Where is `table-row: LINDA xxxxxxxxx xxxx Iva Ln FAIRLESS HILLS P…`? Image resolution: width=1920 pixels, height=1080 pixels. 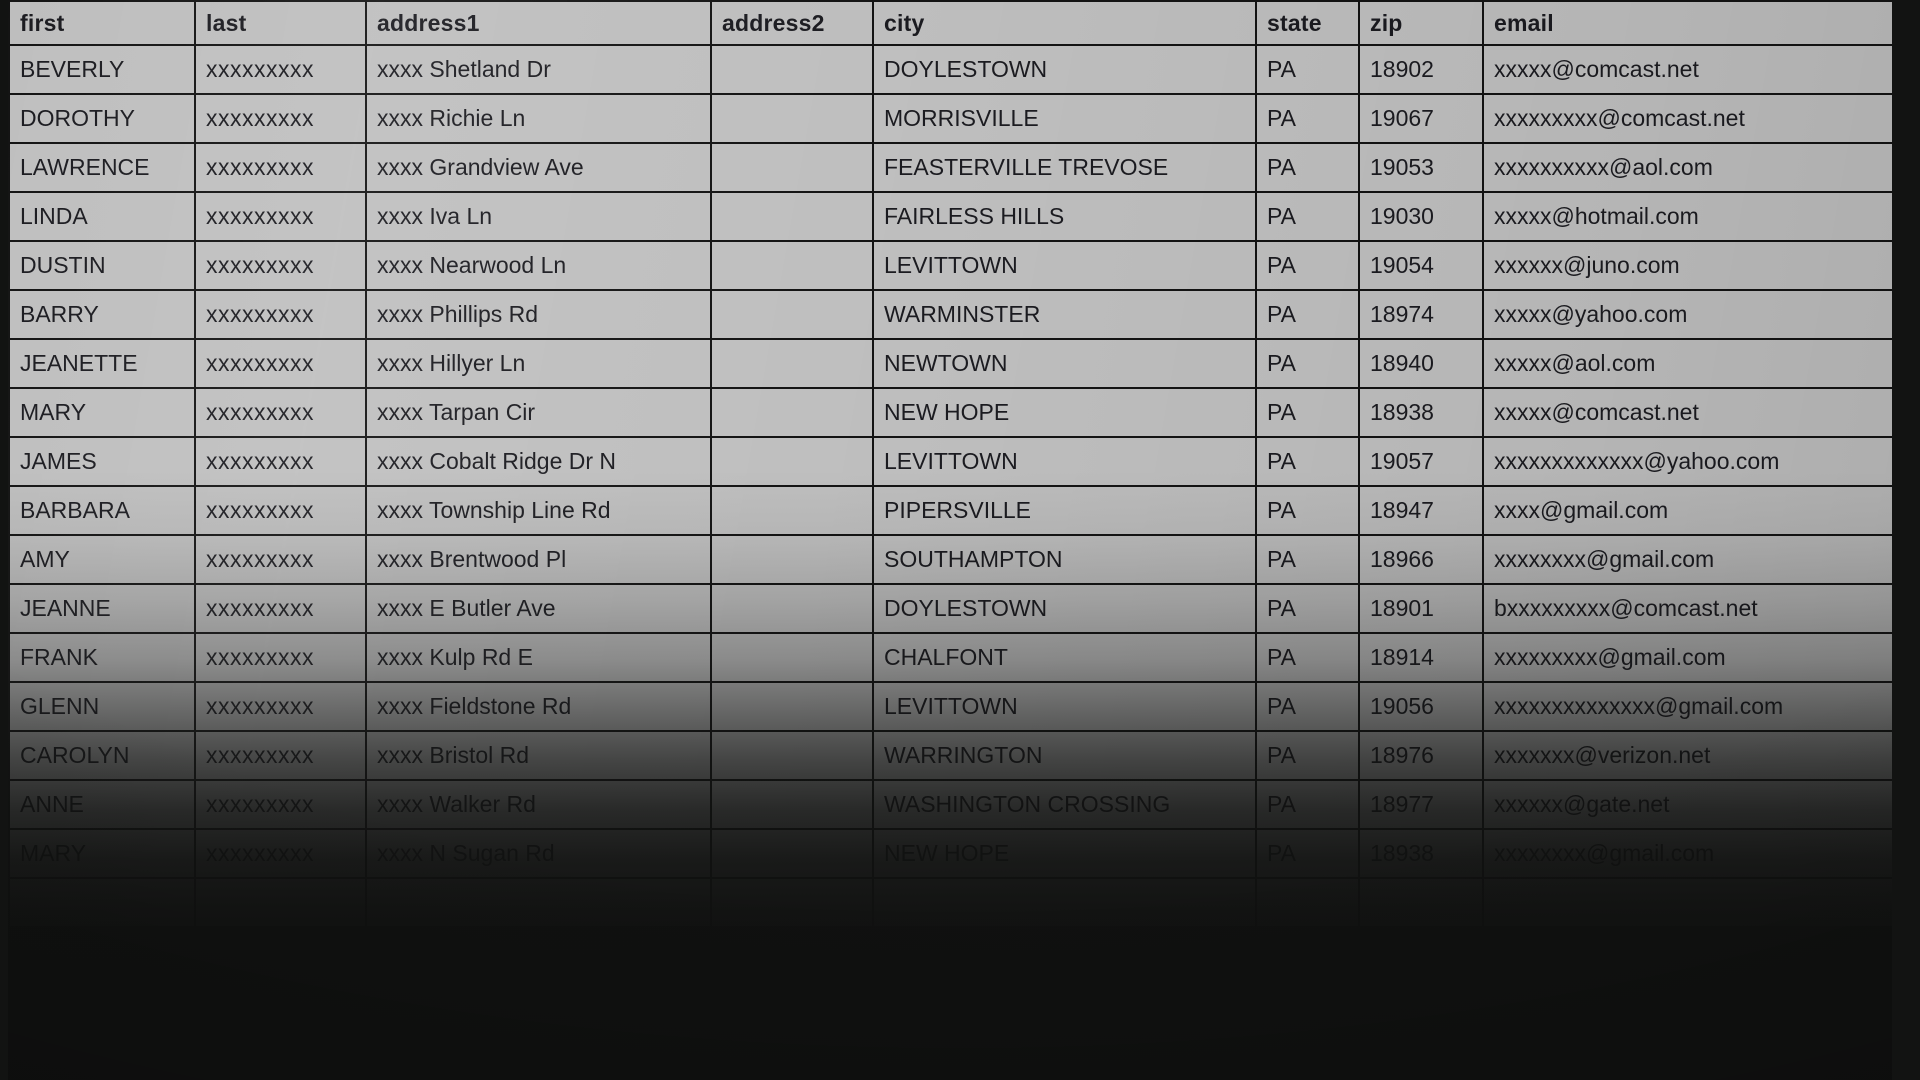 table-row: LINDA xxxxxxxxx xxxx Iva Ln FAIRLESS HILLS P… is located at coordinates (950, 216).